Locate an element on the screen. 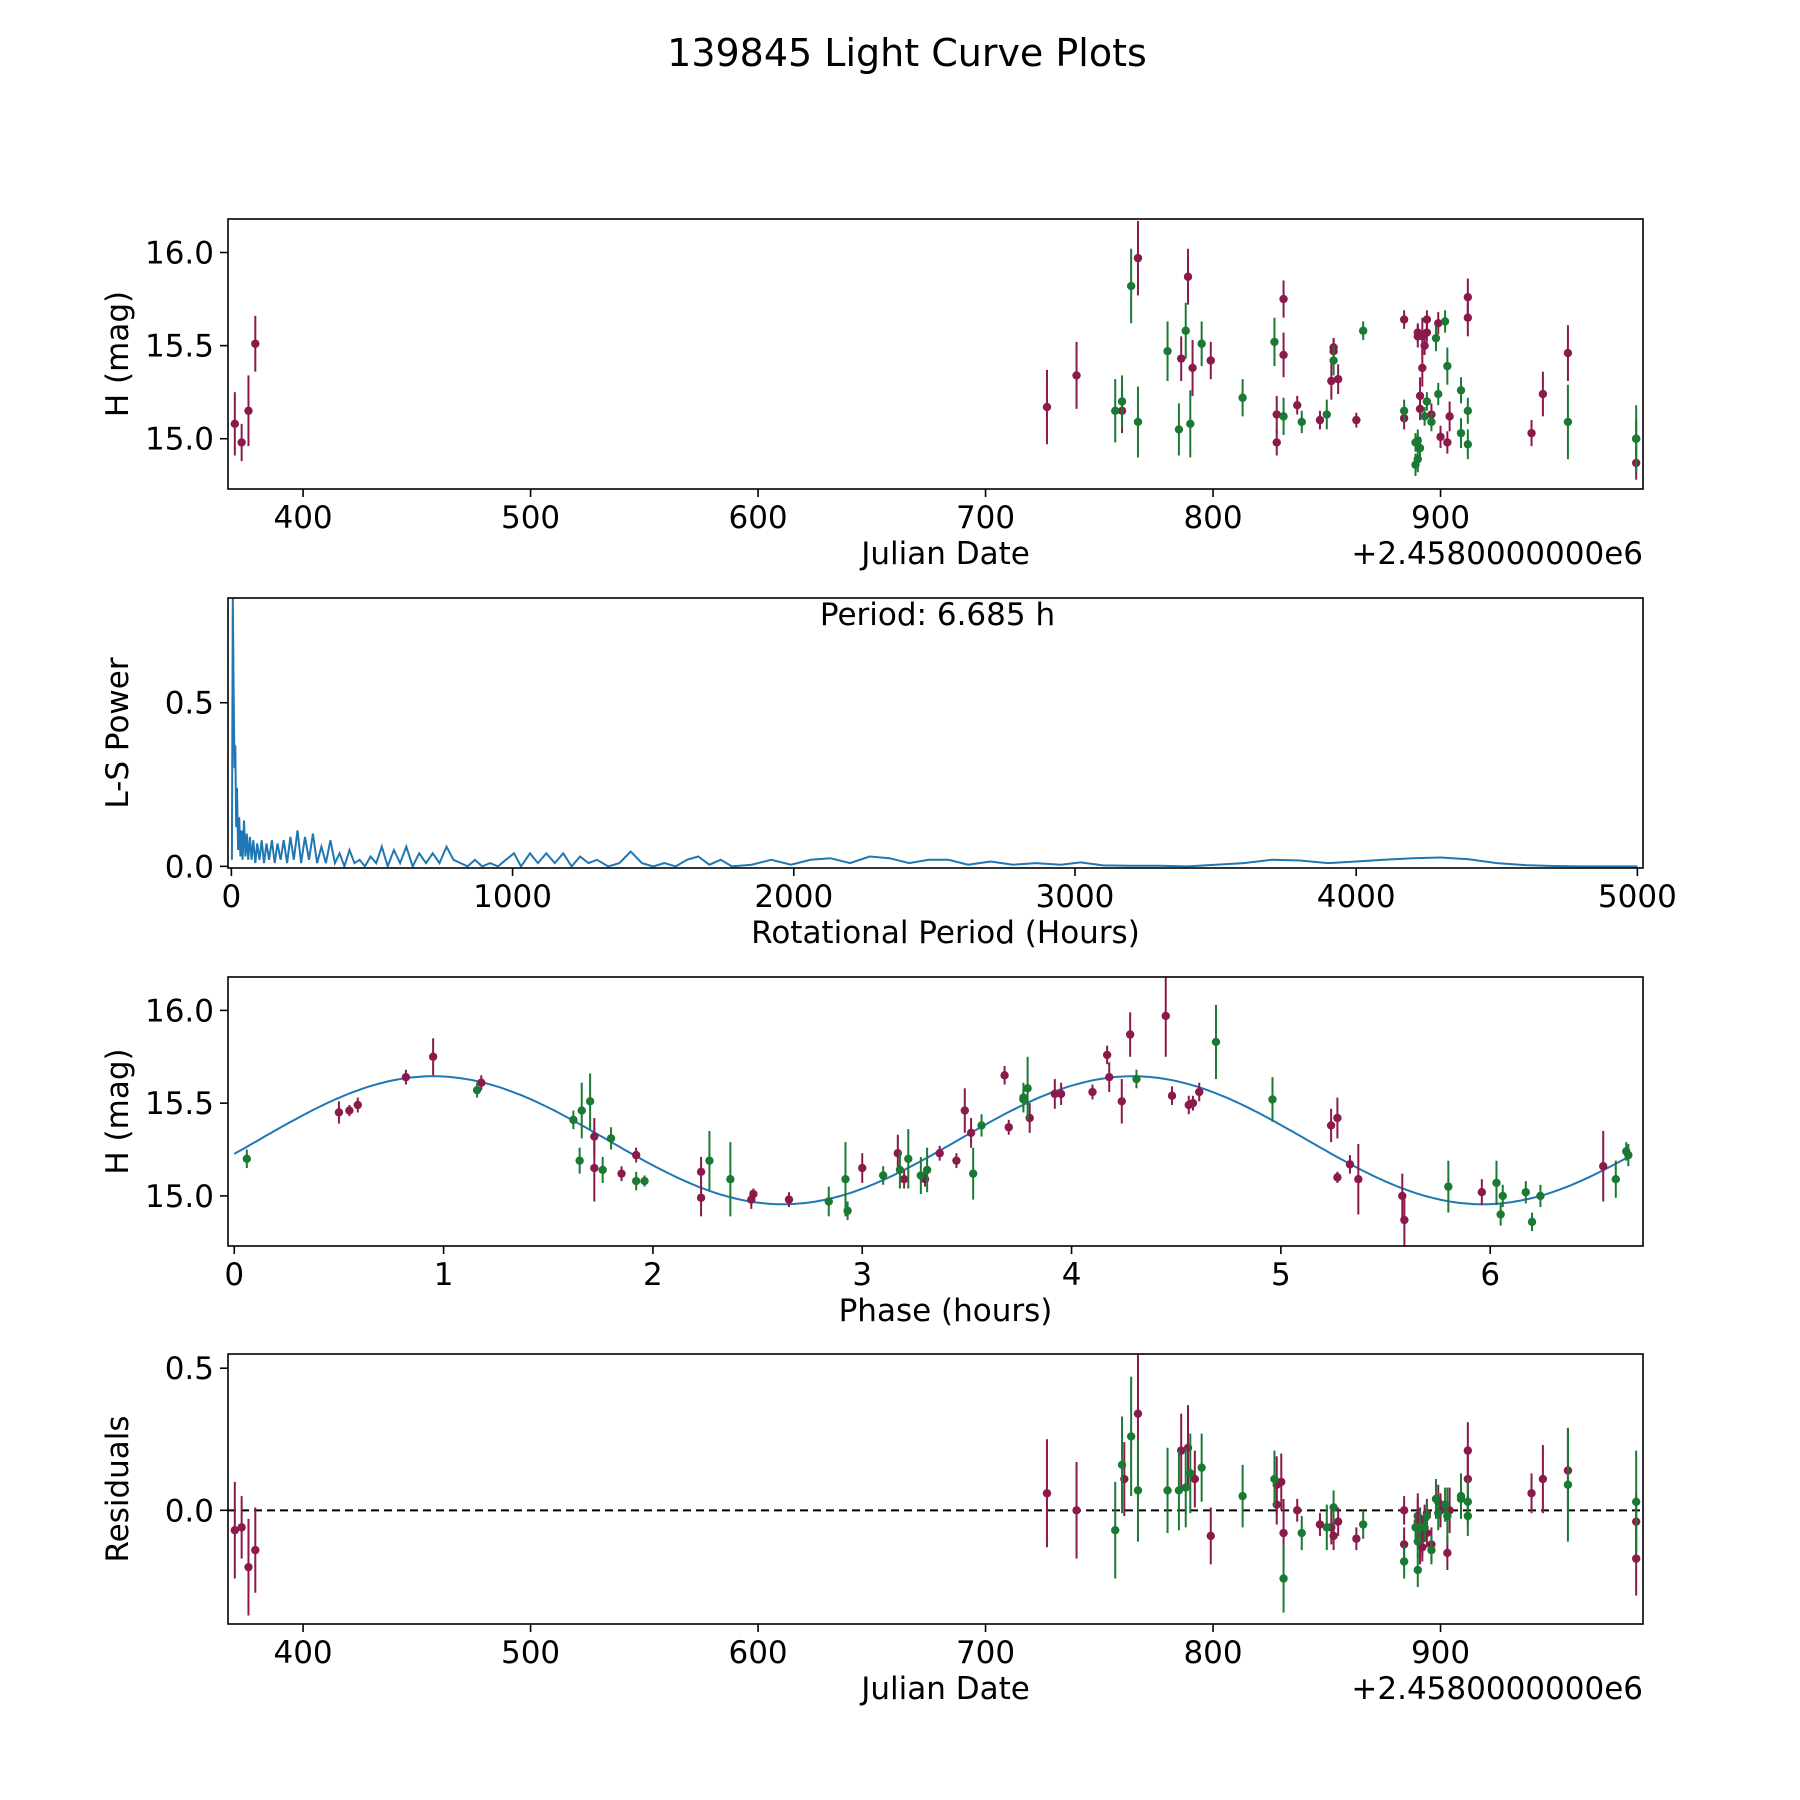 The height and width of the screenshot is (1800, 1800). periodogram-annotation: Period: 6.685 h is located at coordinates (937, 615).